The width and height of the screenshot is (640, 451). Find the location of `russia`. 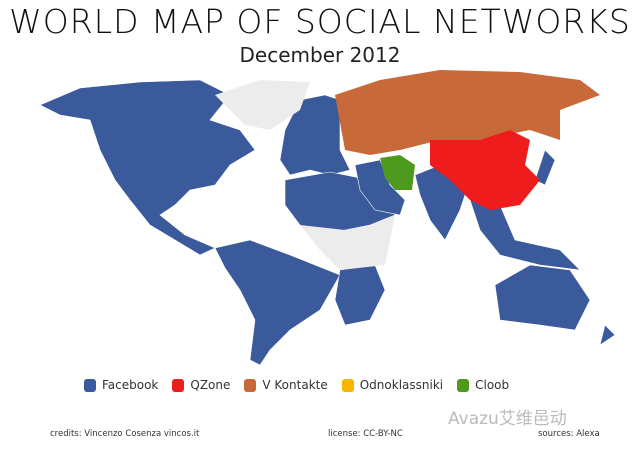

russia is located at coordinates (467, 112).